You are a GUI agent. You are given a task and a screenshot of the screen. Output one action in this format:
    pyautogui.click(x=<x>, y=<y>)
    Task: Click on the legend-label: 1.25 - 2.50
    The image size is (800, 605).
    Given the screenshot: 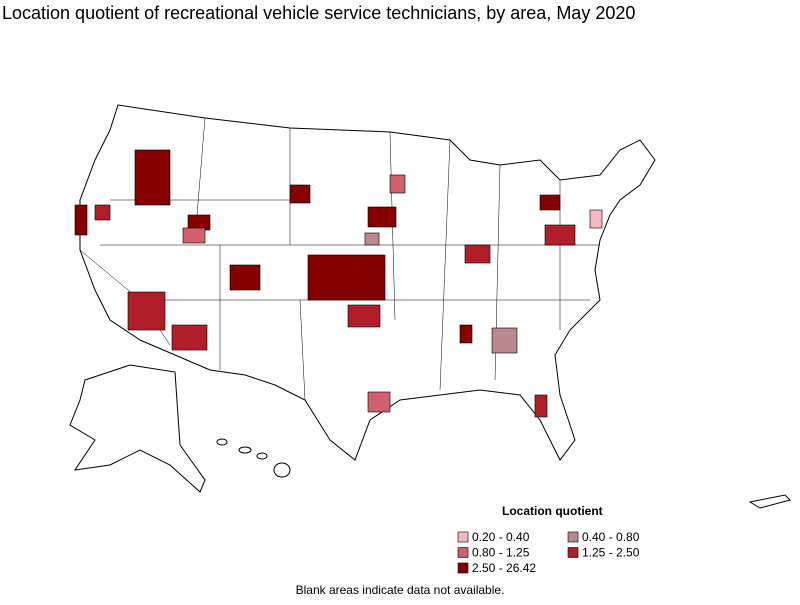 What is the action you would take?
    pyautogui.click(x=611, y=553)
    